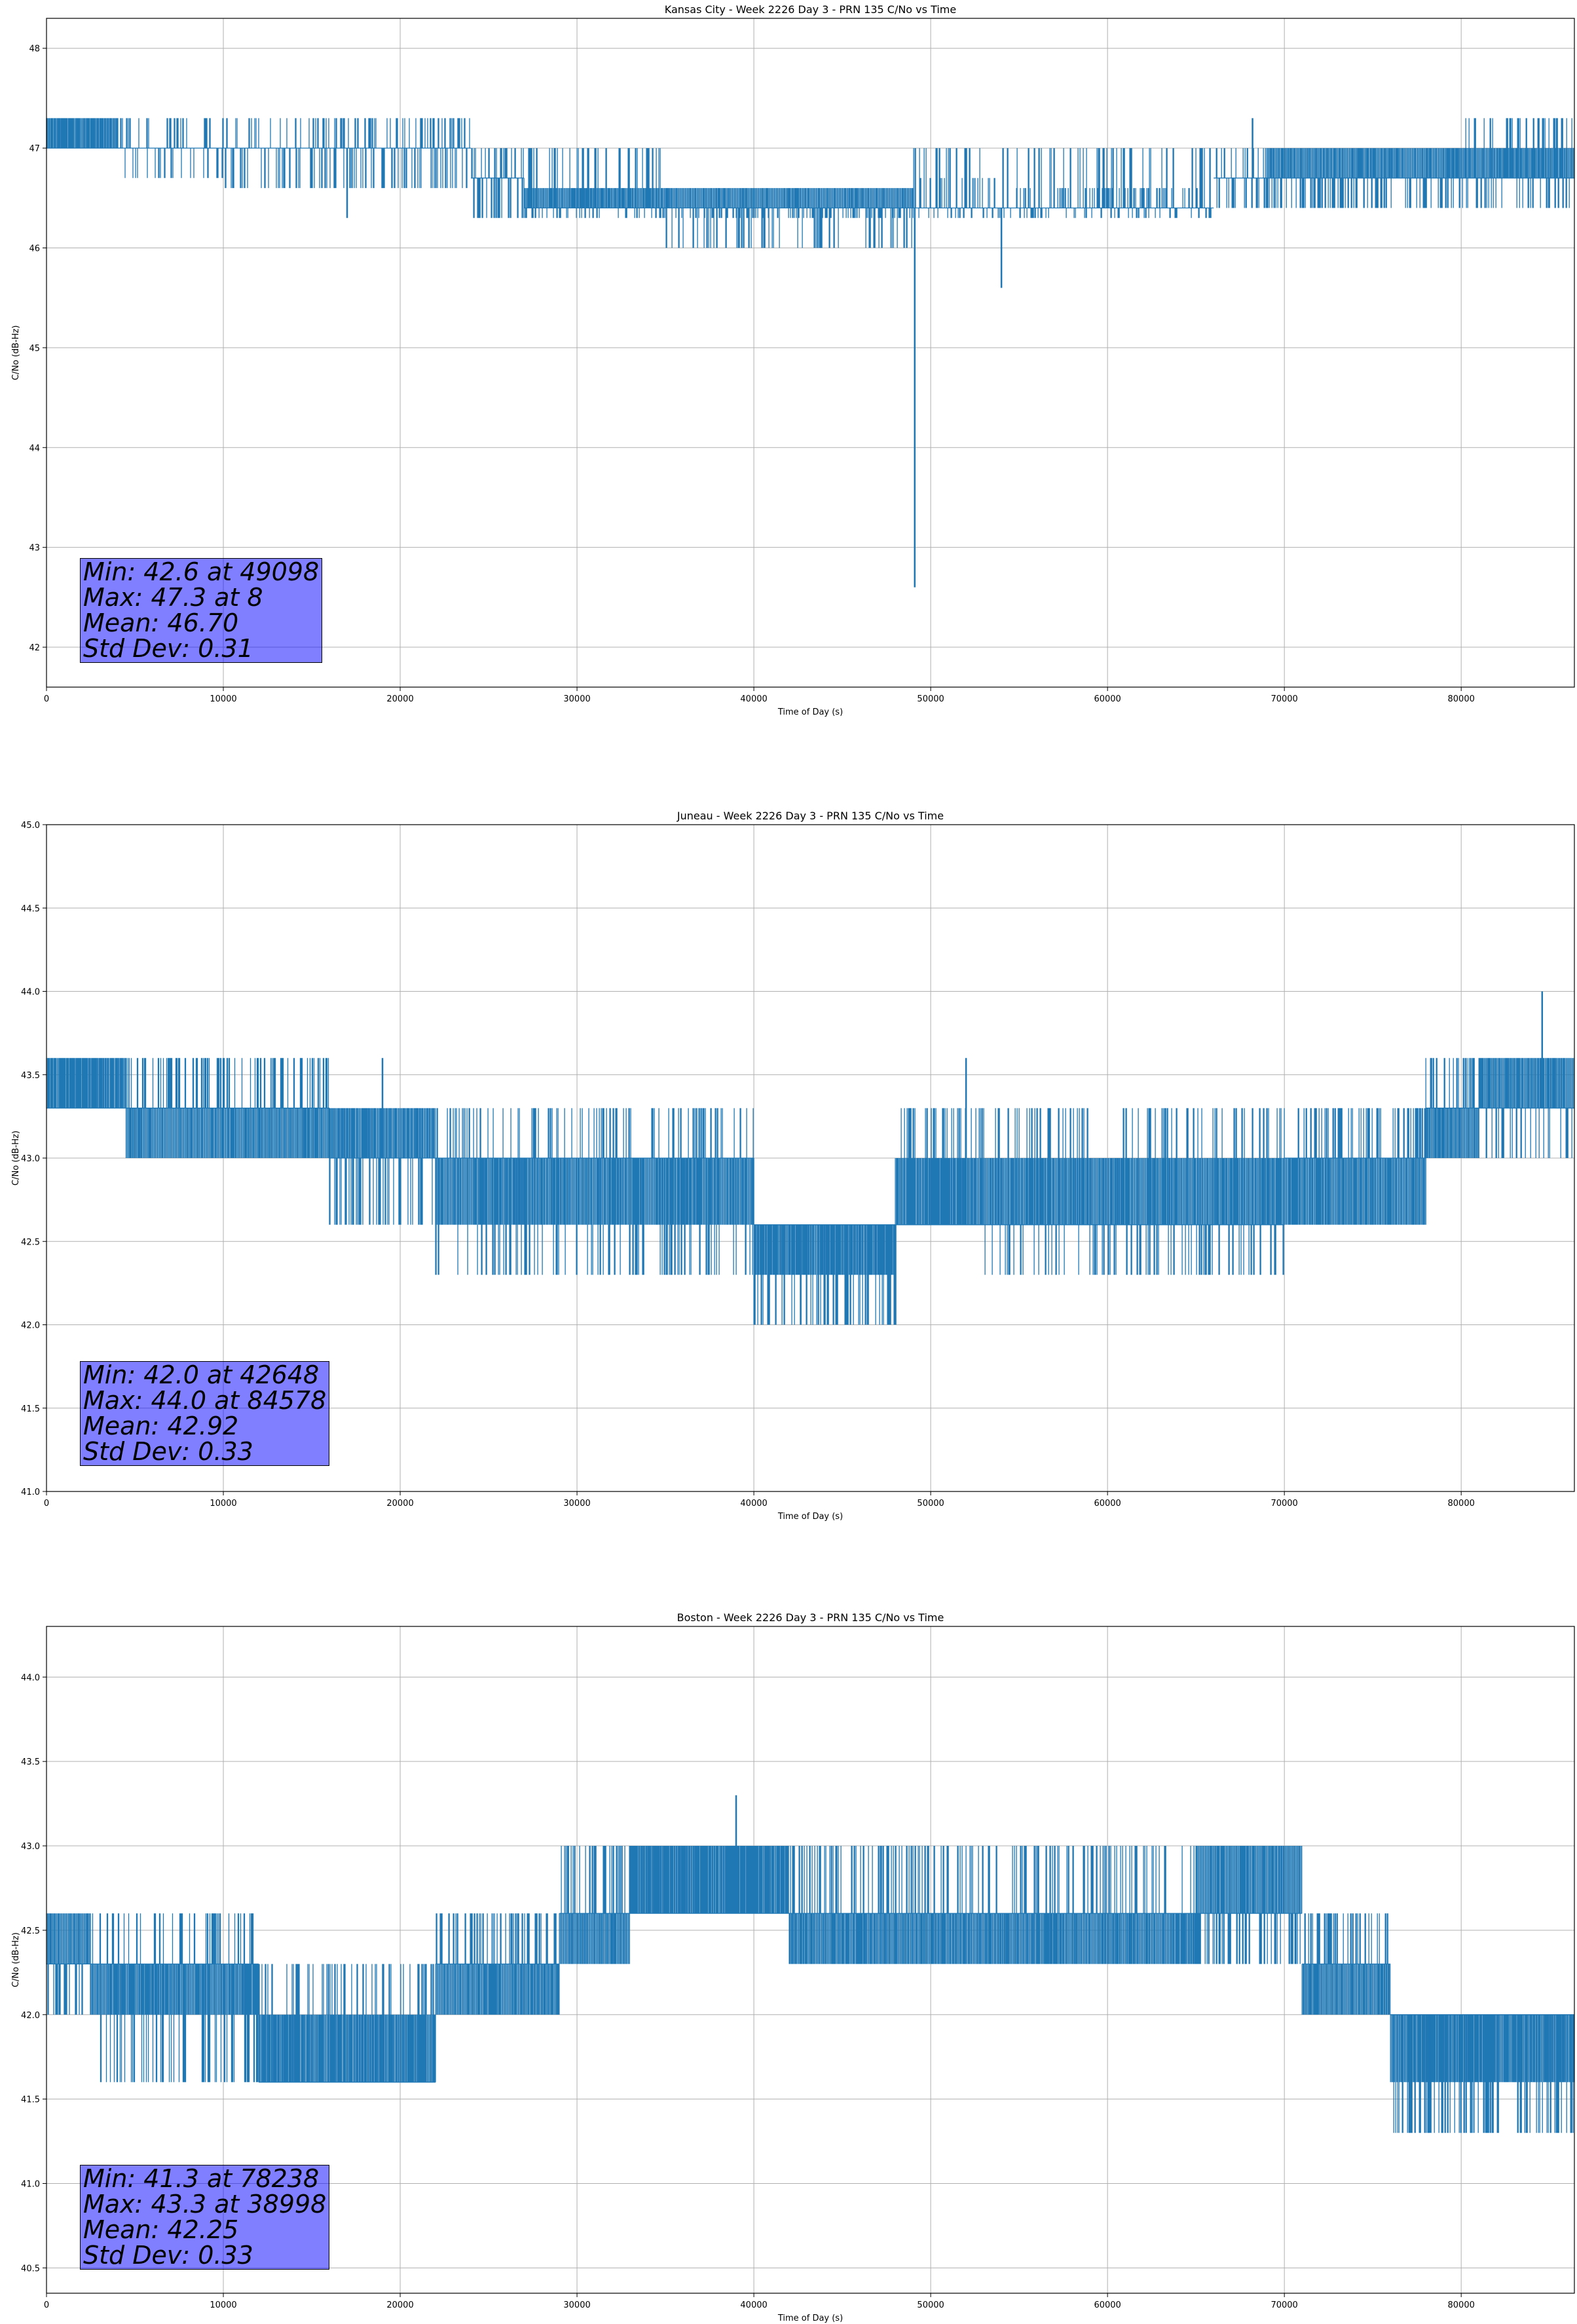  I want to click on stats-line: Std Dev: 0.31, so click(168, 648).